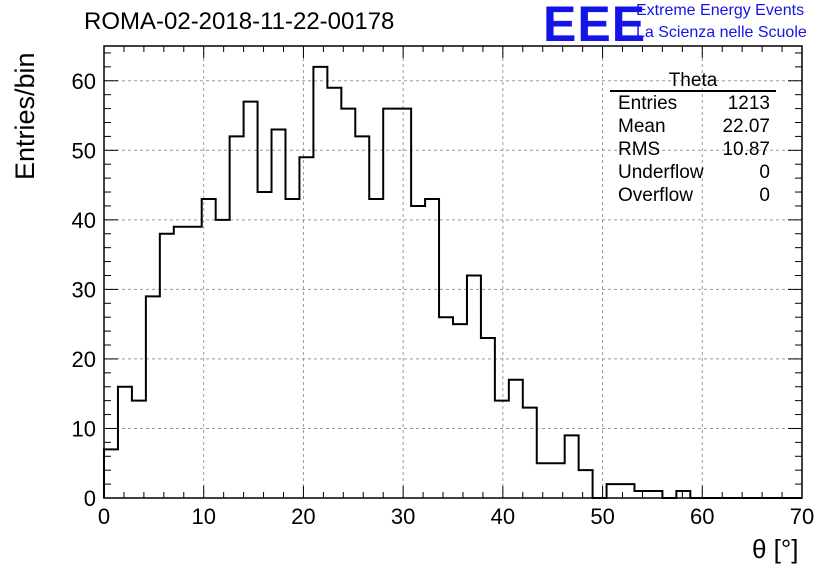 The width and height of the screenshot is (836, 572). I want to click on stats-value: 22.07, so click(746, 126).